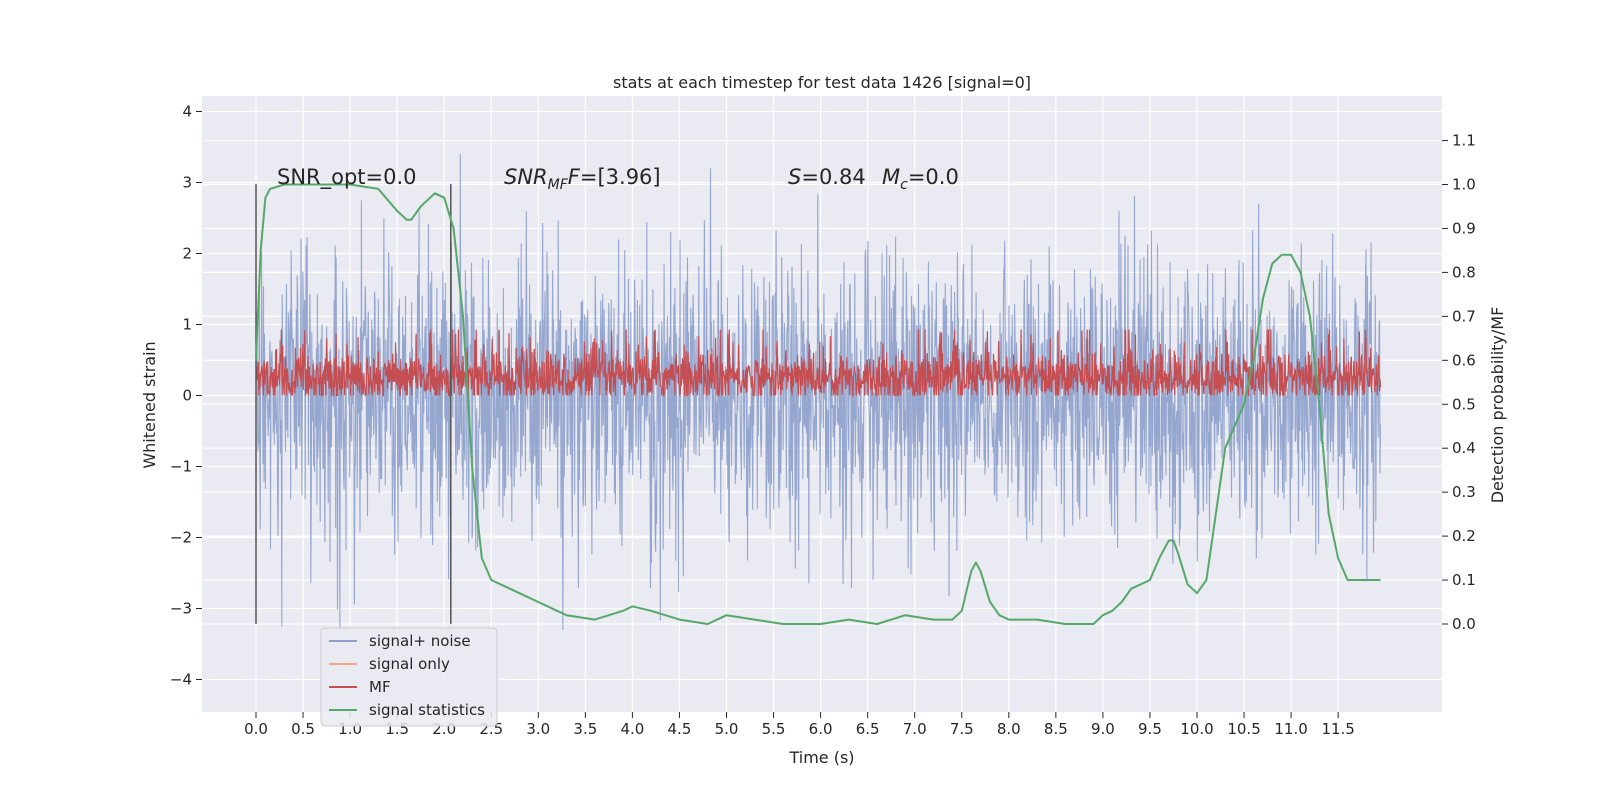  I want to click on legend-box, so click(409, 677).